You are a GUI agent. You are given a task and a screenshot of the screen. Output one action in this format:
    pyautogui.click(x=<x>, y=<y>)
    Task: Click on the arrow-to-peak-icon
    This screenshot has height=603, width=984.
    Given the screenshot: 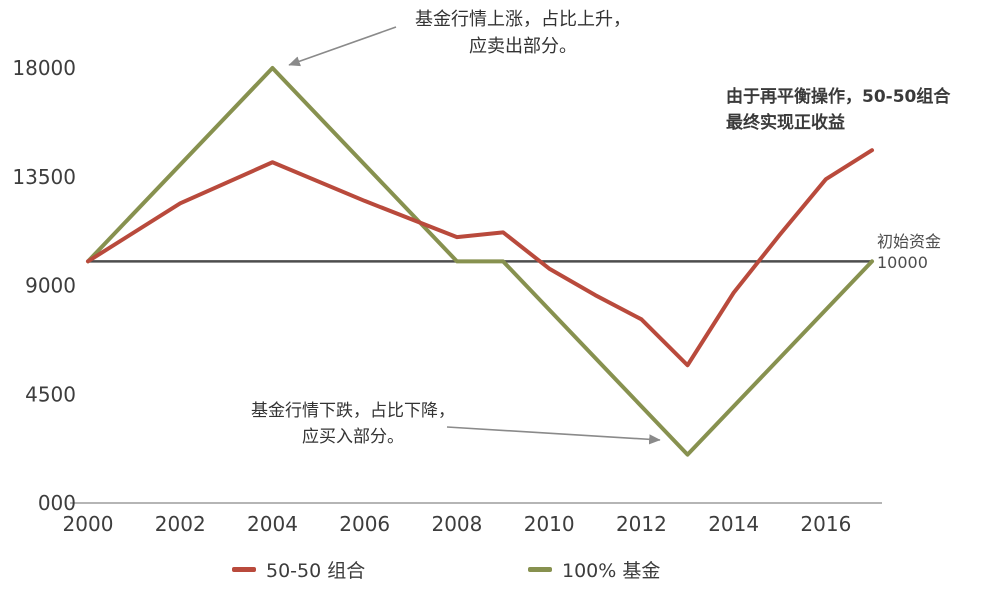 What is the action you would take?
    pyautogui.click(x=342, y=46)
    